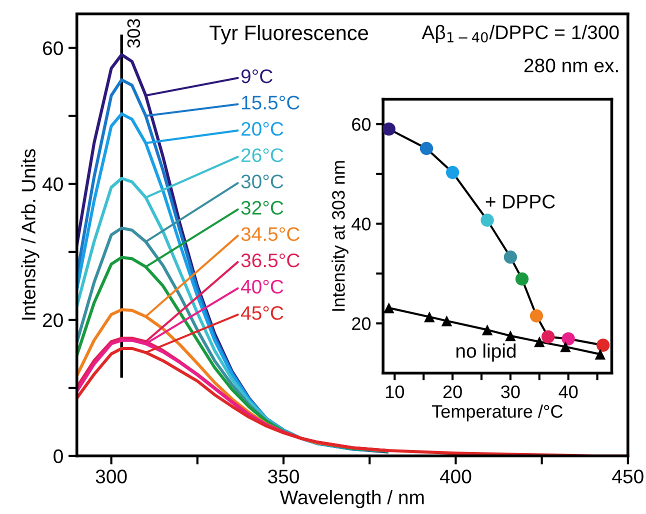  Describe the element at coordinates (263, 129) in the screenshot. I see `legend-label: 20°C` at that location.